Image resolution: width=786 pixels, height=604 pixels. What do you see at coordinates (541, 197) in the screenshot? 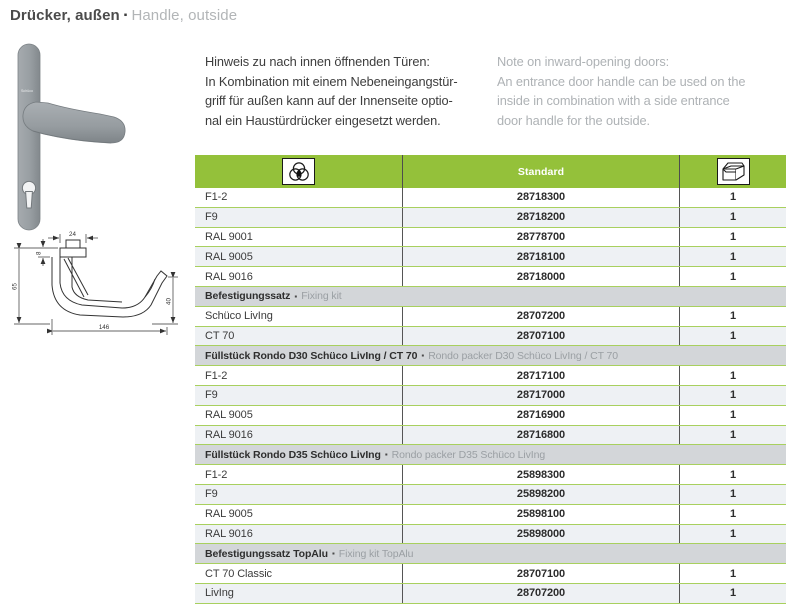
I see `article-number: 28718300` at bounding box center [541, 197].